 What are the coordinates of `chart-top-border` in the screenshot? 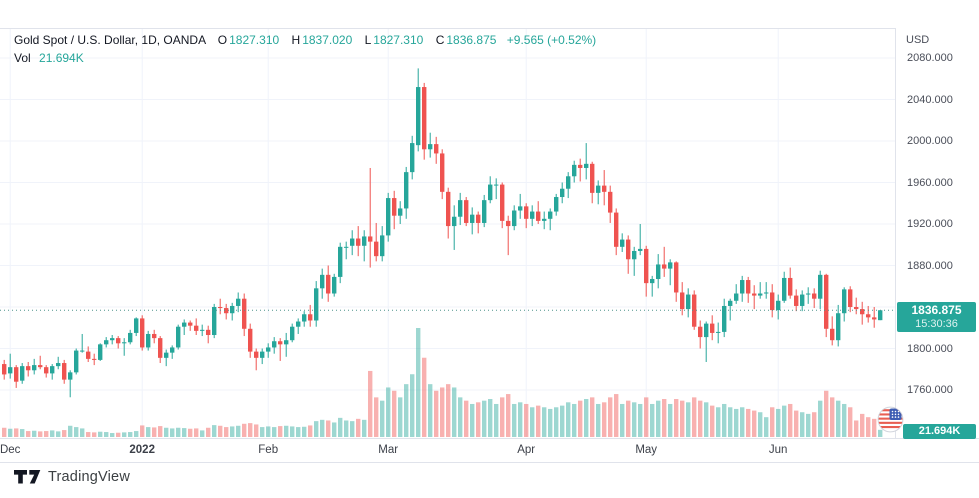 It's located at (489, 28).